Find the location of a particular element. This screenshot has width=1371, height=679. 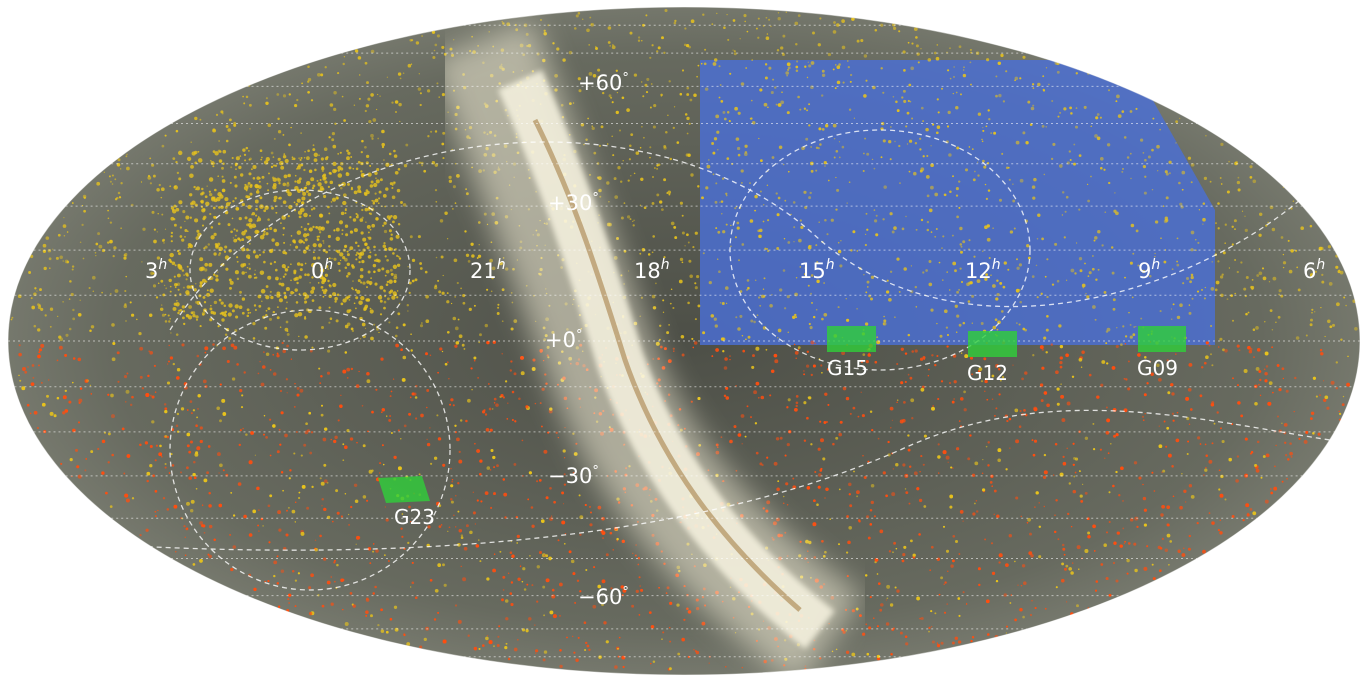

dec-label-minus30: −30° is located at coordinates (573, 476).